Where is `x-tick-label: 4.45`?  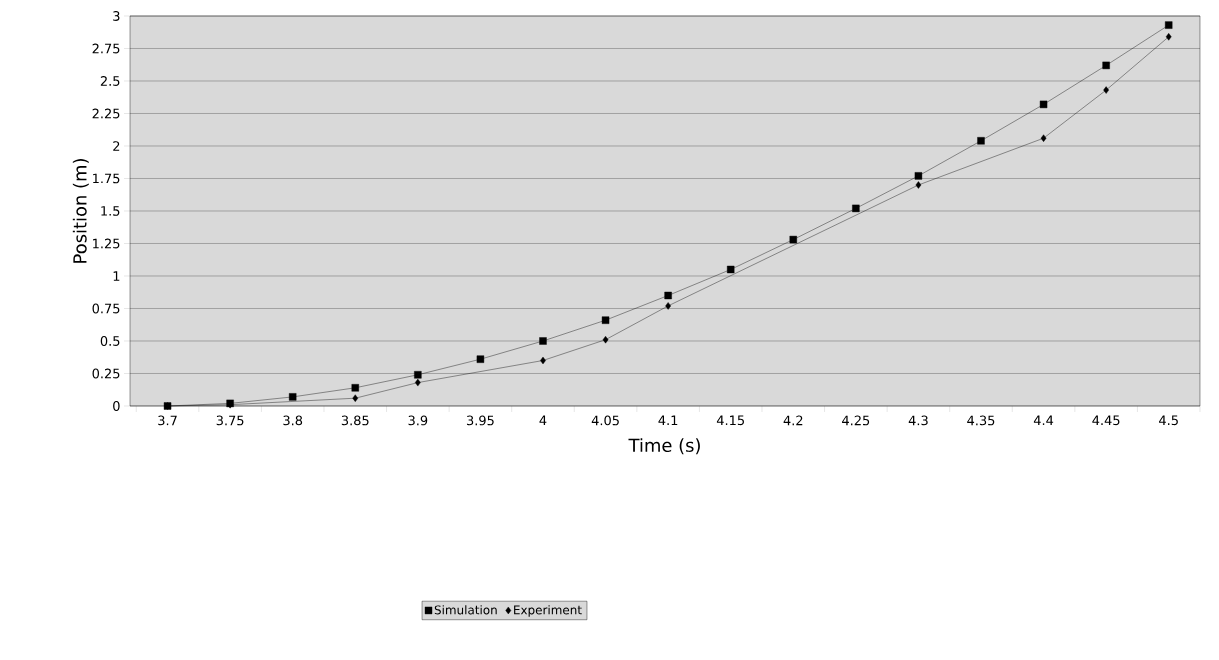 x-tick-label: 4.45 is located at coordinates (1106, 420).